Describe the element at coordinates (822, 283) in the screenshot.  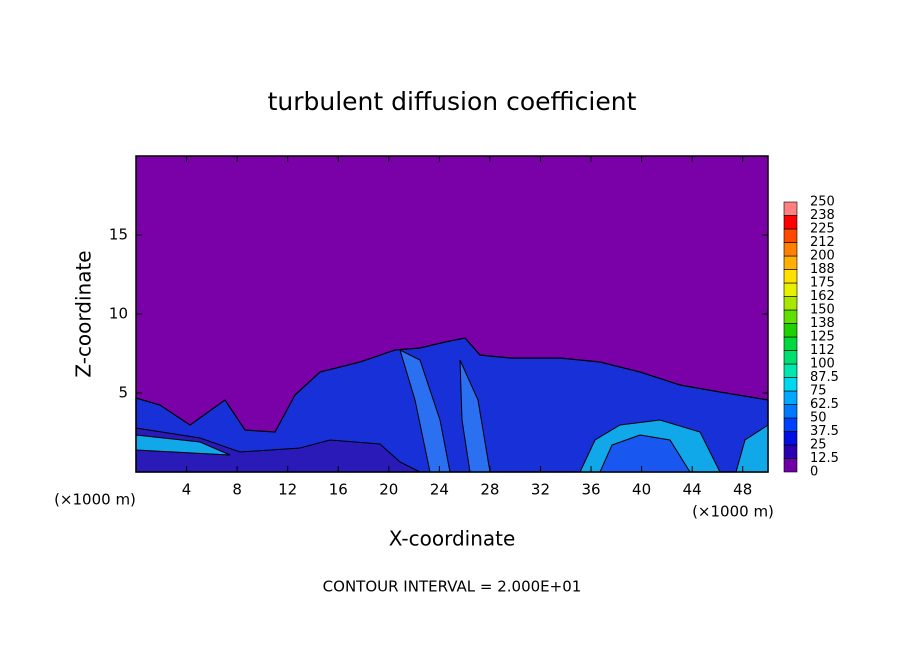
I see `colorbar-label: 175` at that location.